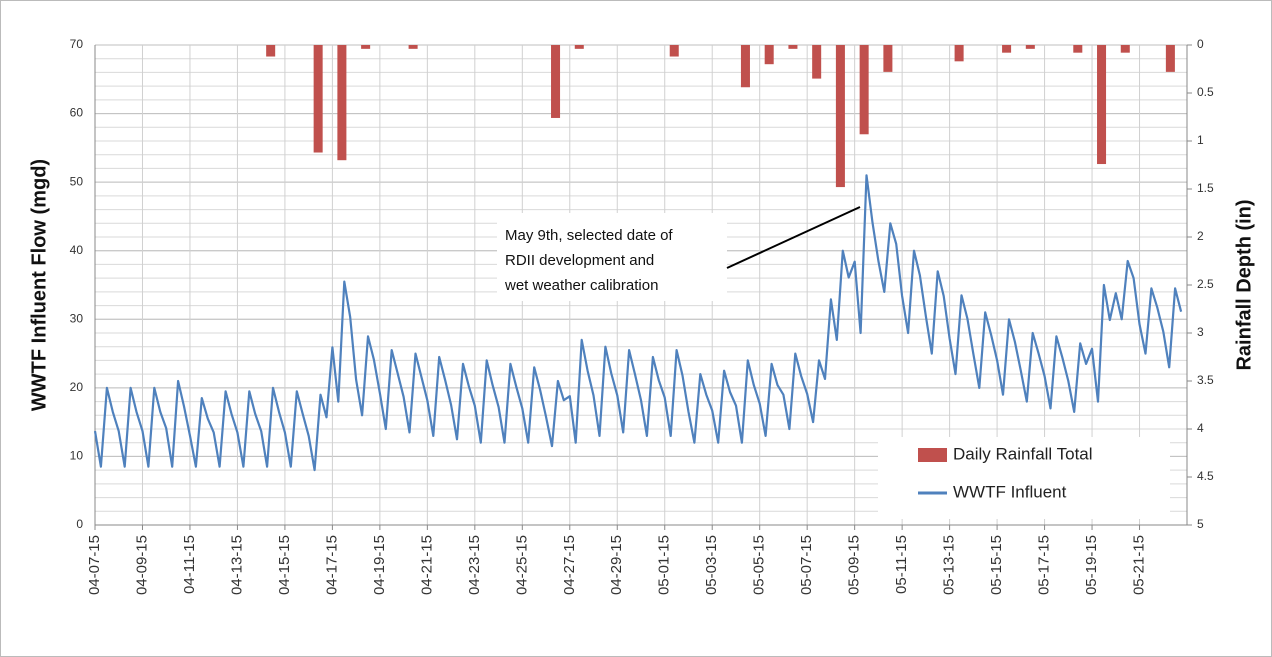  I want to click on x-tick-label: 04-21-15, so click(426, 565).